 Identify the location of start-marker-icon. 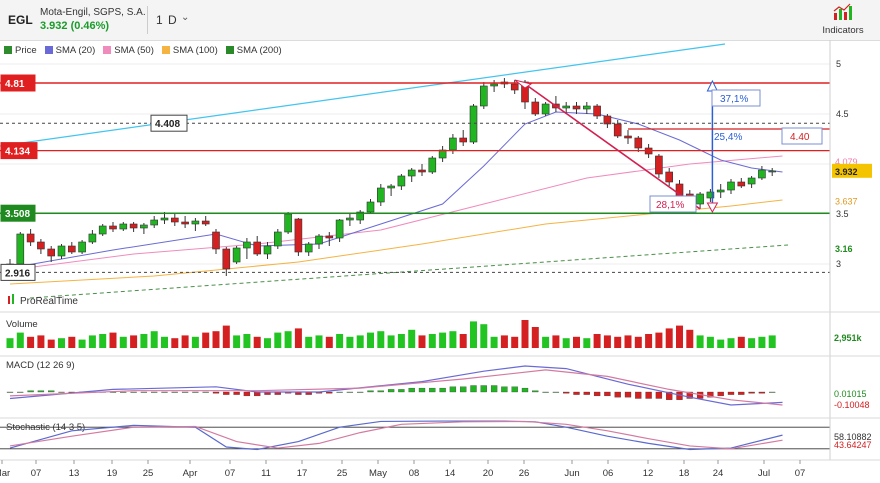
(523, 84).